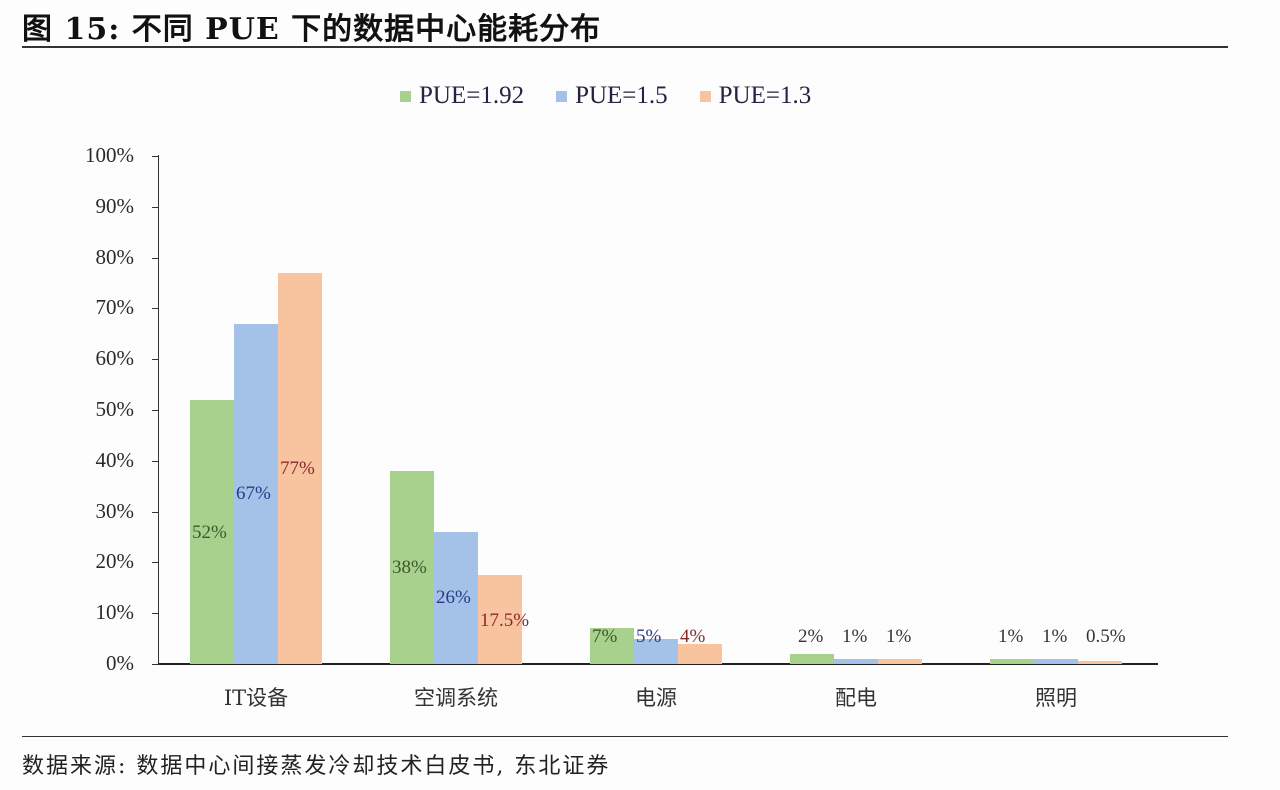 The height and width of the screenshot is (790, 1280). What do you see at coordinates (605, 636) in the screenshot?
I see `bar-value-label: 7%` at bounding box center [605, 636].